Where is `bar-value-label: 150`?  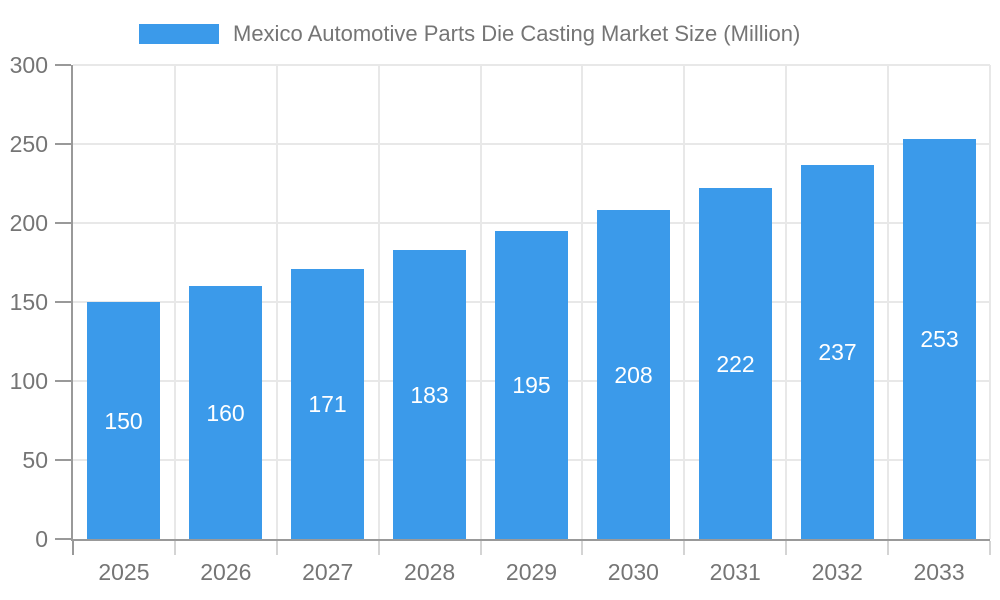 bar-value-label: 150 is located at coordinates (123, 420).